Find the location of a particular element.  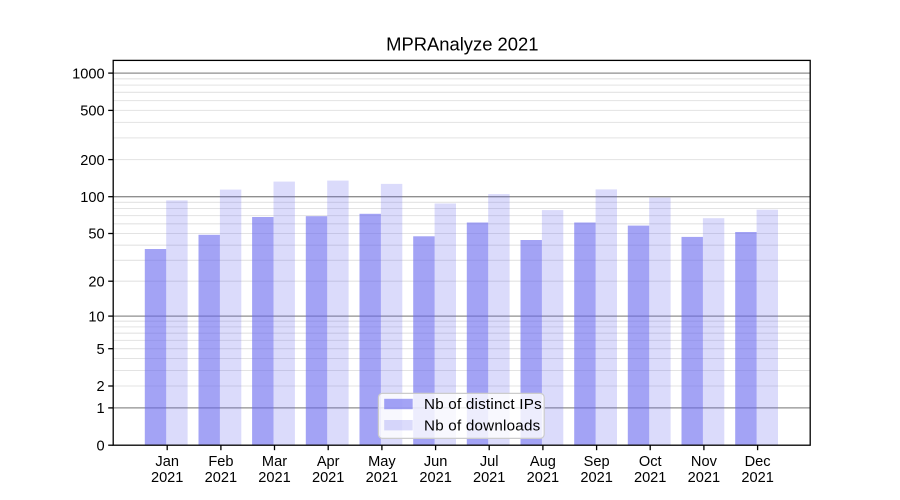

svg-text: 50 is located at coordinates (96, 235).